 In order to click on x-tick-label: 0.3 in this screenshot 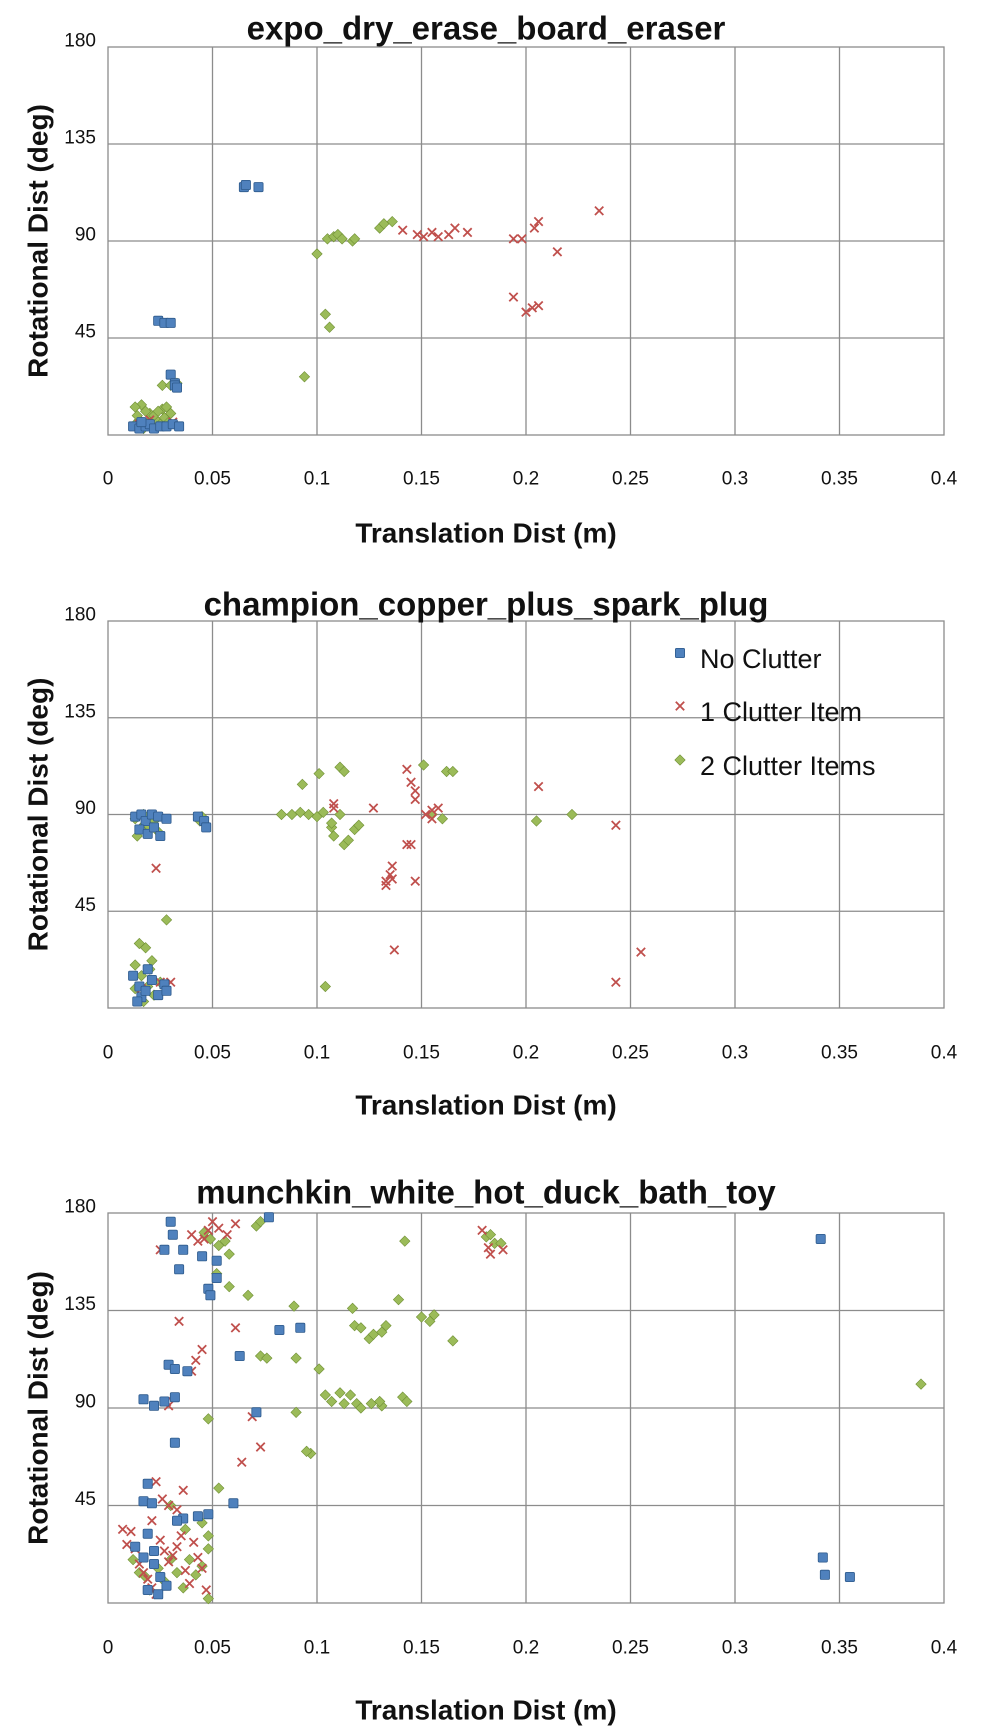, I will do `click(735, 1648)`.